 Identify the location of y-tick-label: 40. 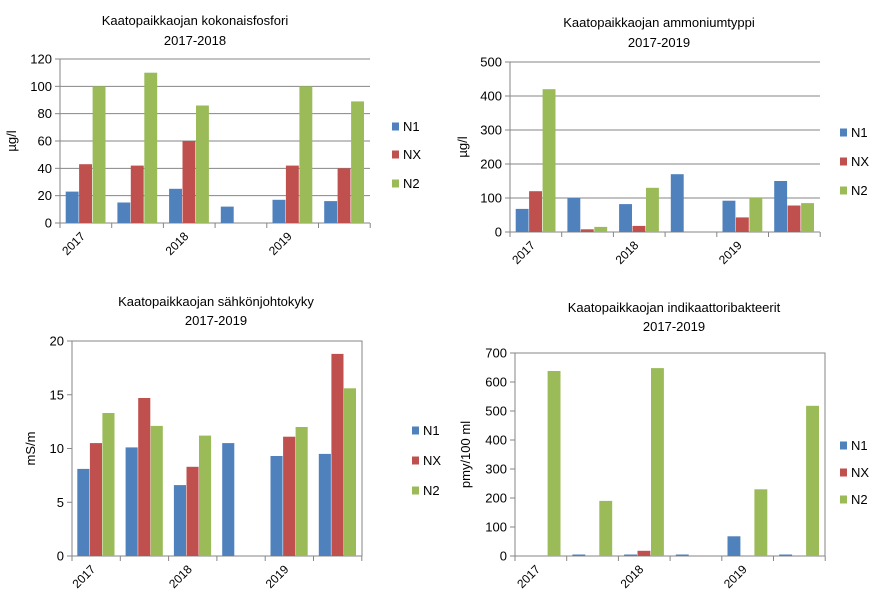
(45, 168).